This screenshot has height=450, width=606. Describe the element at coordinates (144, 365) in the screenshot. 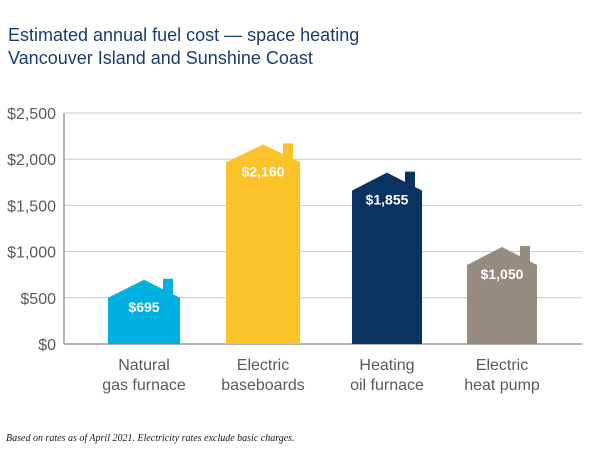

I see `x-tick-label: Natural` at that location.